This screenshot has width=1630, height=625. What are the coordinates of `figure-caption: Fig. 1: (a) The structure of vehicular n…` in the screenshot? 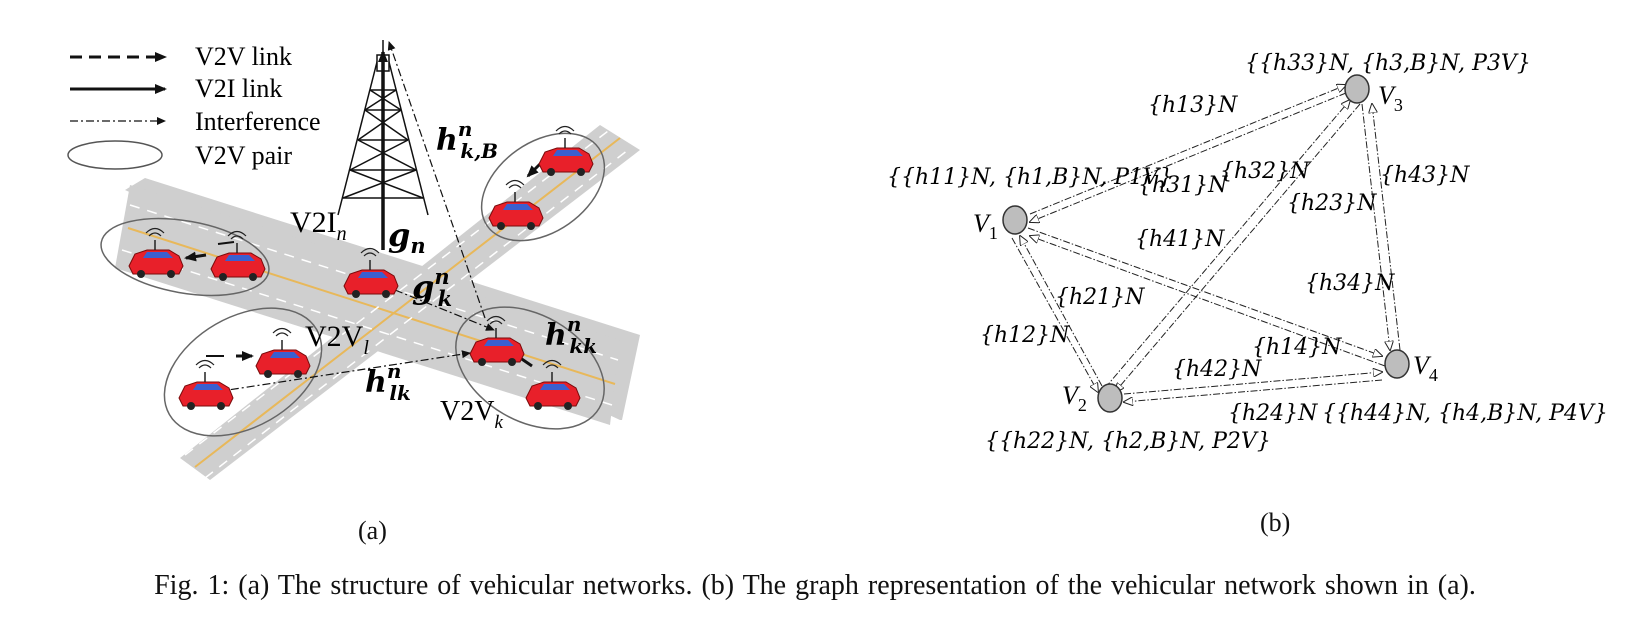 It's located at (815, 585).